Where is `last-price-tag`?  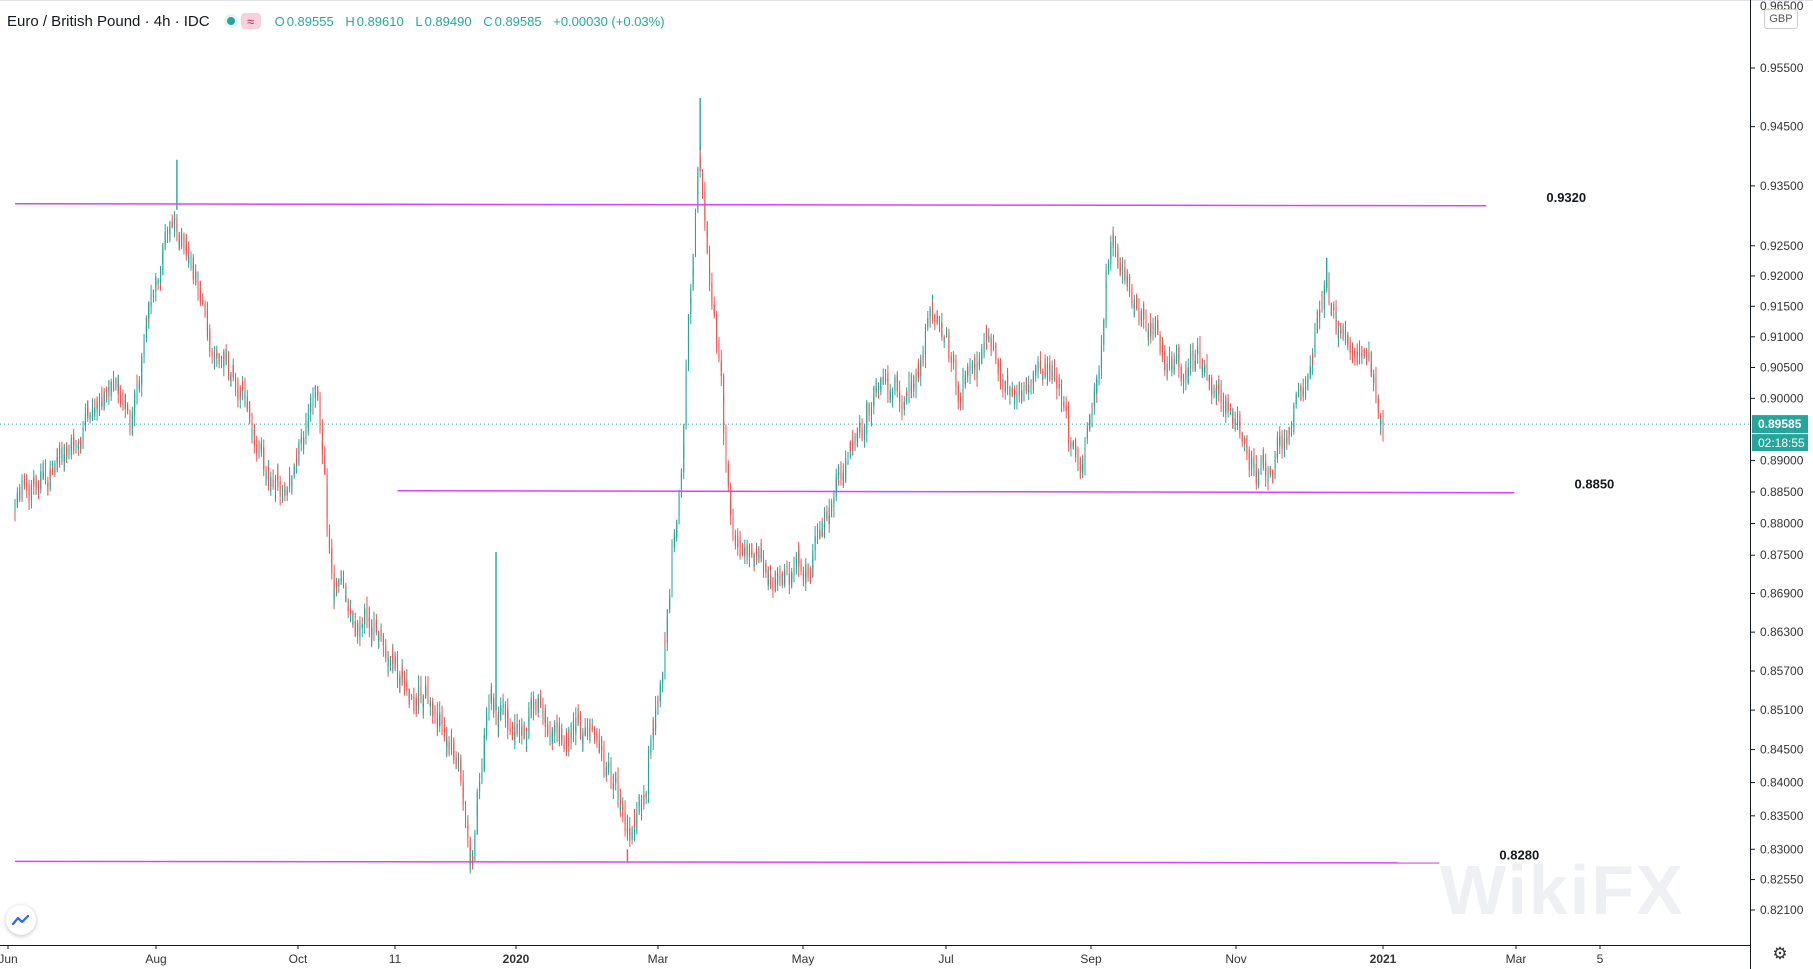 last-price-tag is located at coordinates (1780, 424).